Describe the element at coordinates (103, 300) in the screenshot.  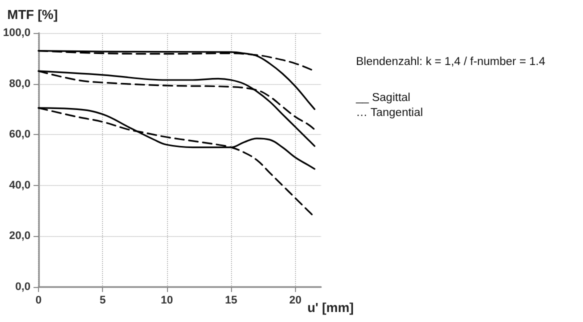
I see `x-tick-label: 5` at that location.